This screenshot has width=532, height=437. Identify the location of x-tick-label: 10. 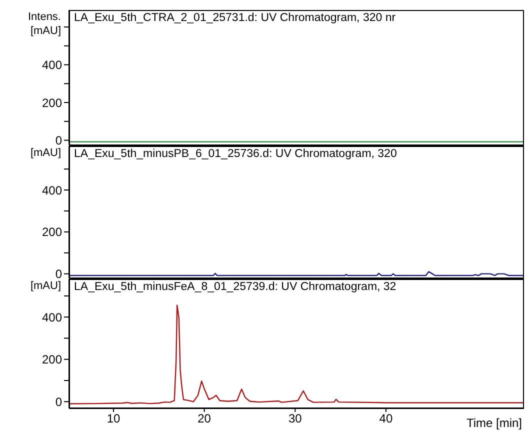
(113, 419).